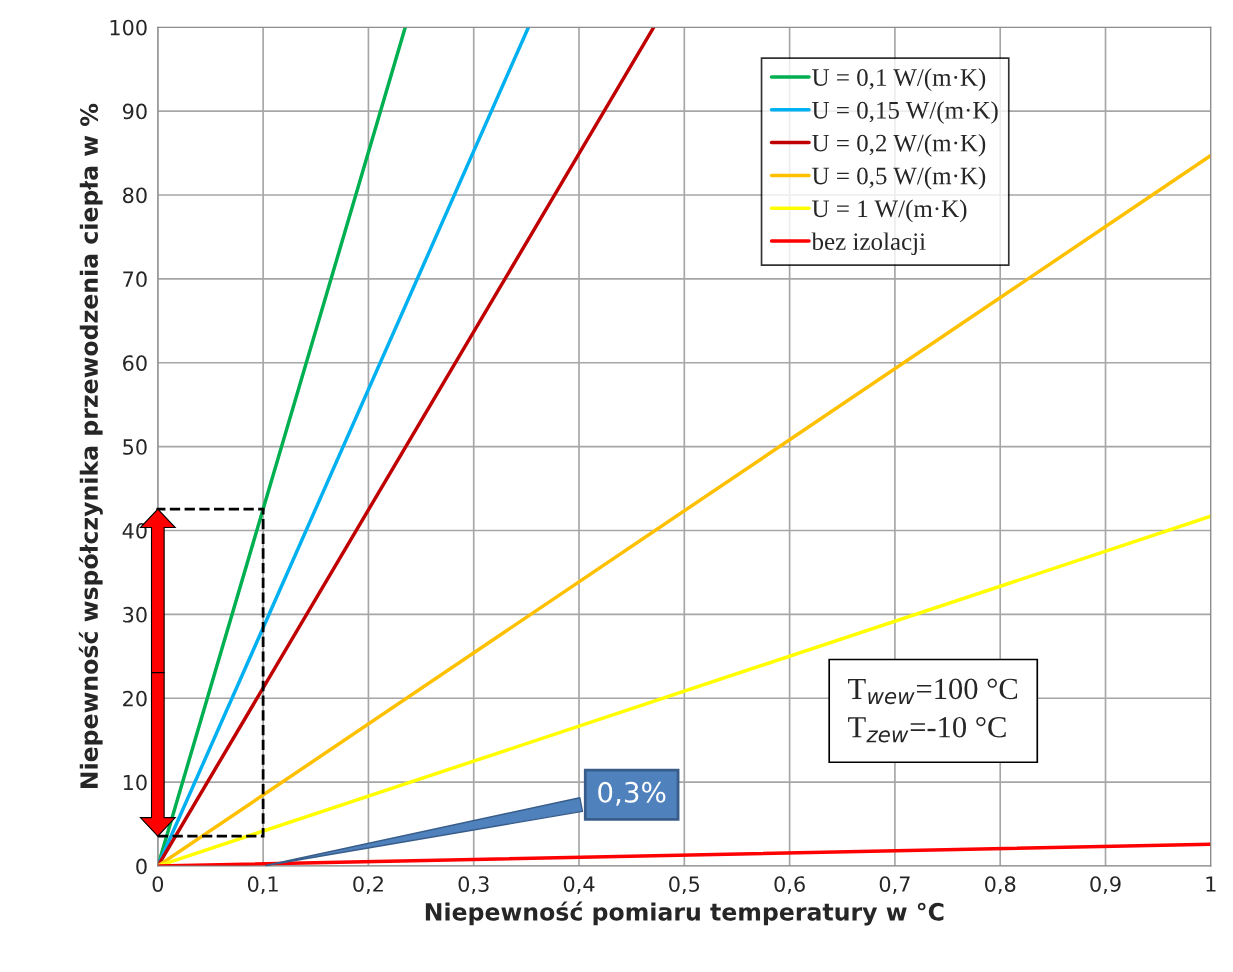  I want to click on legend-label: U = 0,15 W/(m·K), so click(905, 112).